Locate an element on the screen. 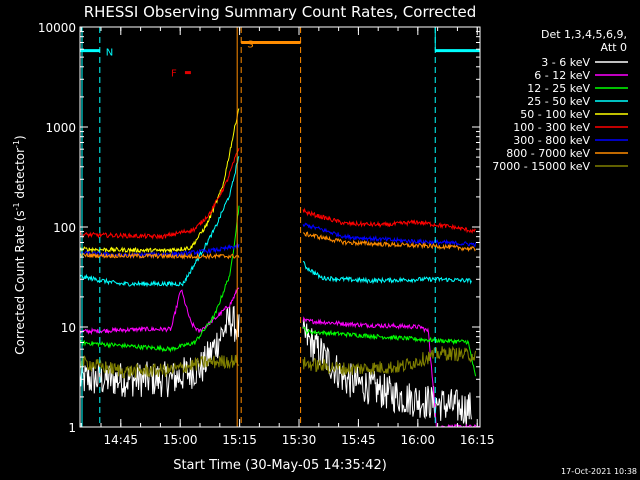 The width and height of the screenshot is (640, 480). y-label-sup2: -1 is located at coordinates (16, 144).